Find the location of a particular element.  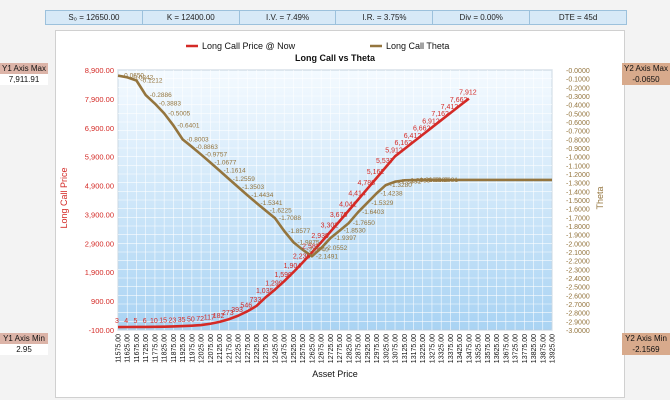

theta-data-label: -1.9875 is located at coordinates (308, 242).